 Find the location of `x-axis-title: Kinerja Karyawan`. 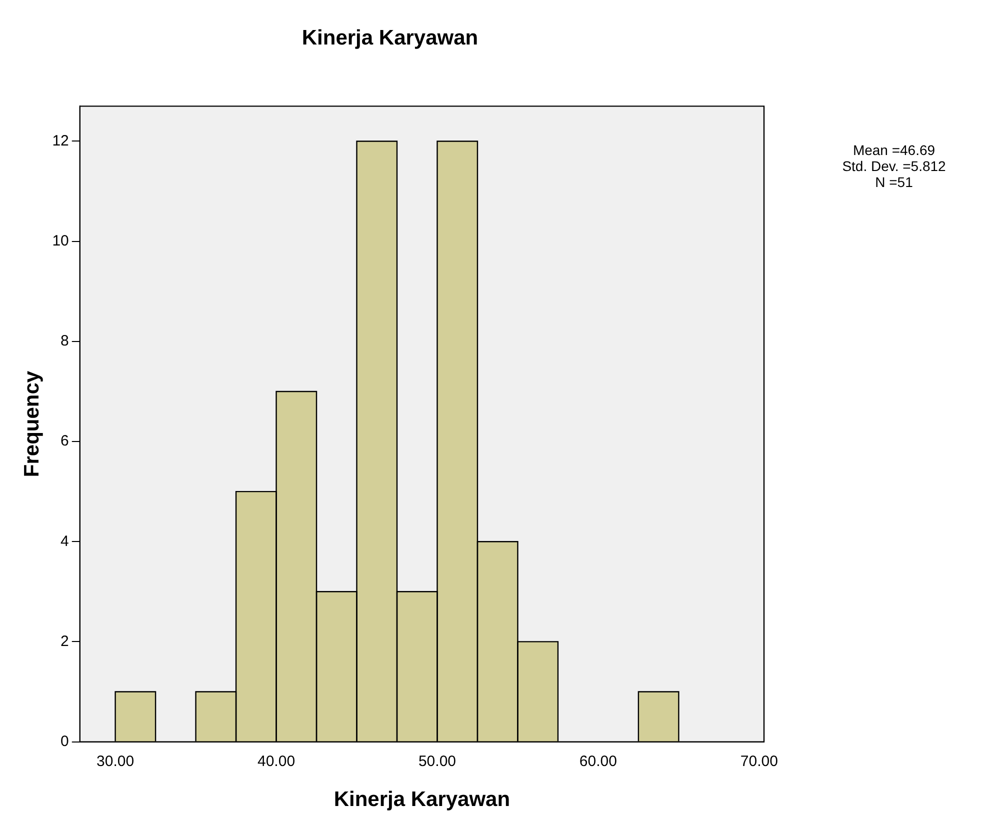

x-axis-title: Kinerja Karyawan is located at coordinates (422, 800).